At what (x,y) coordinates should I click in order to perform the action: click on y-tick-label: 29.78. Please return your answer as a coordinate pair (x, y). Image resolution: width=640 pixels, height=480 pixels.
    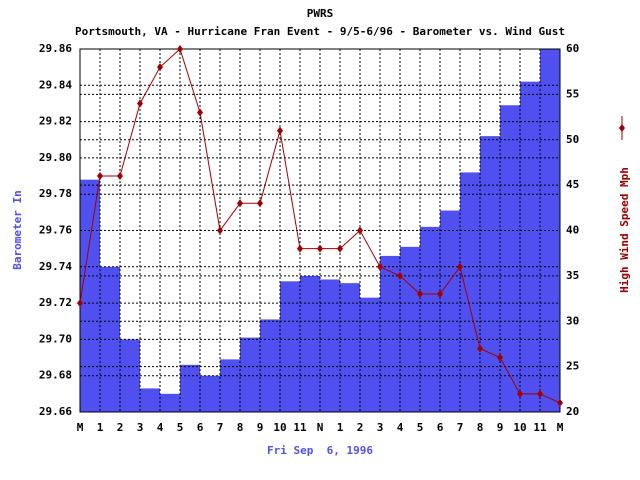
    Looking at the image, I should click on (55, 193).